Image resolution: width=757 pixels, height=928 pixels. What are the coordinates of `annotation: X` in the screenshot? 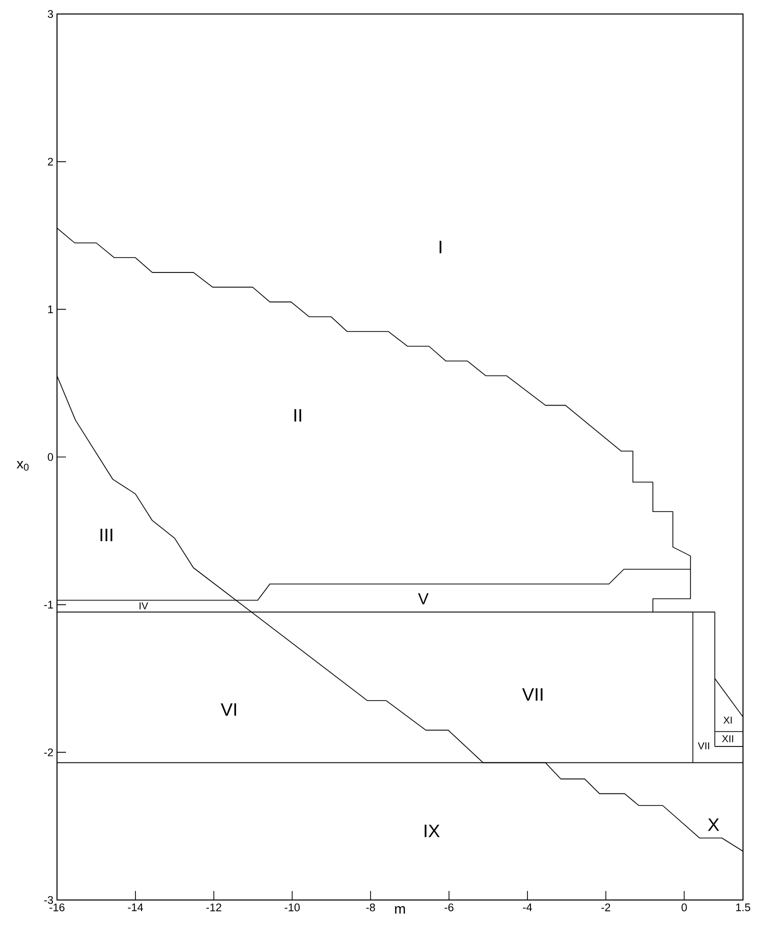 It's located at (714, 824).